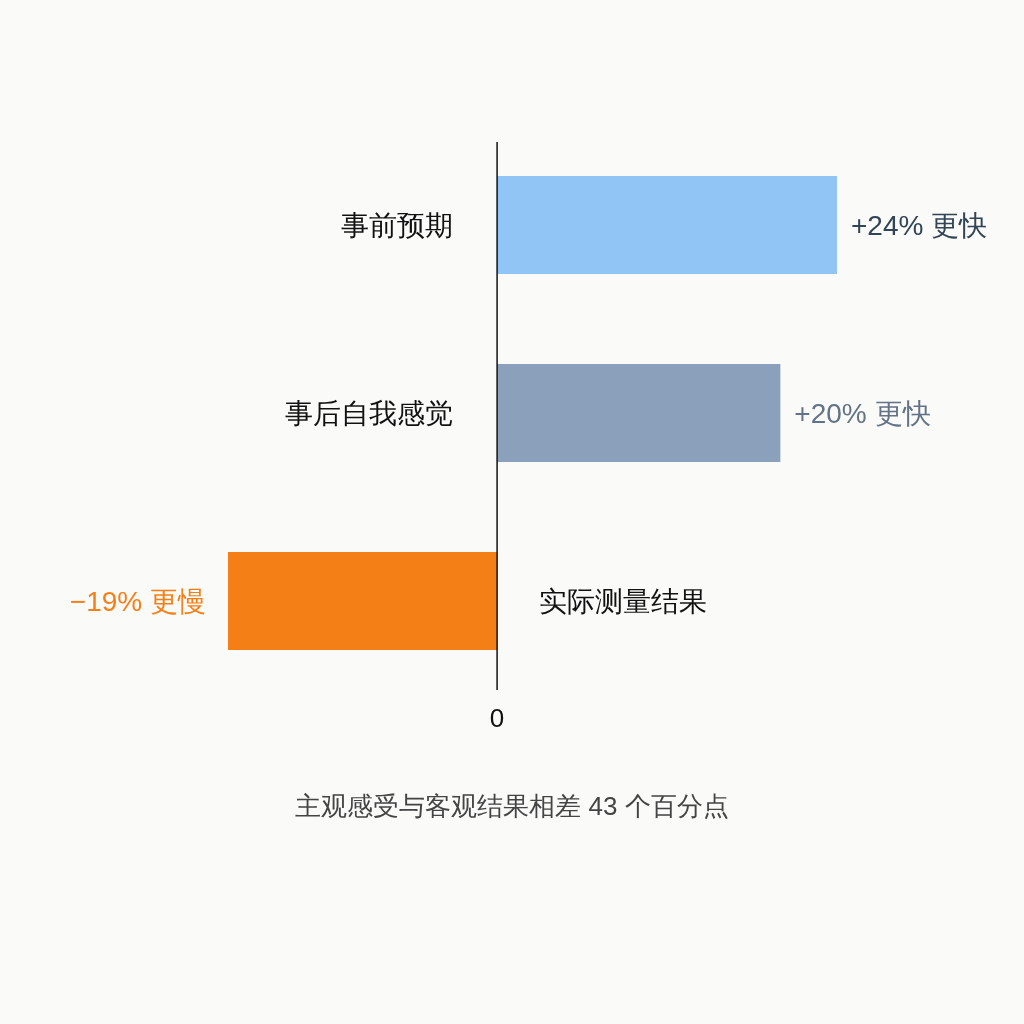 This screenshot has height=1024, width=1024. Describe the element at coordinates (623, 601) in the screenshot. I see `y-tick-label: 实际测量结果` at that location.